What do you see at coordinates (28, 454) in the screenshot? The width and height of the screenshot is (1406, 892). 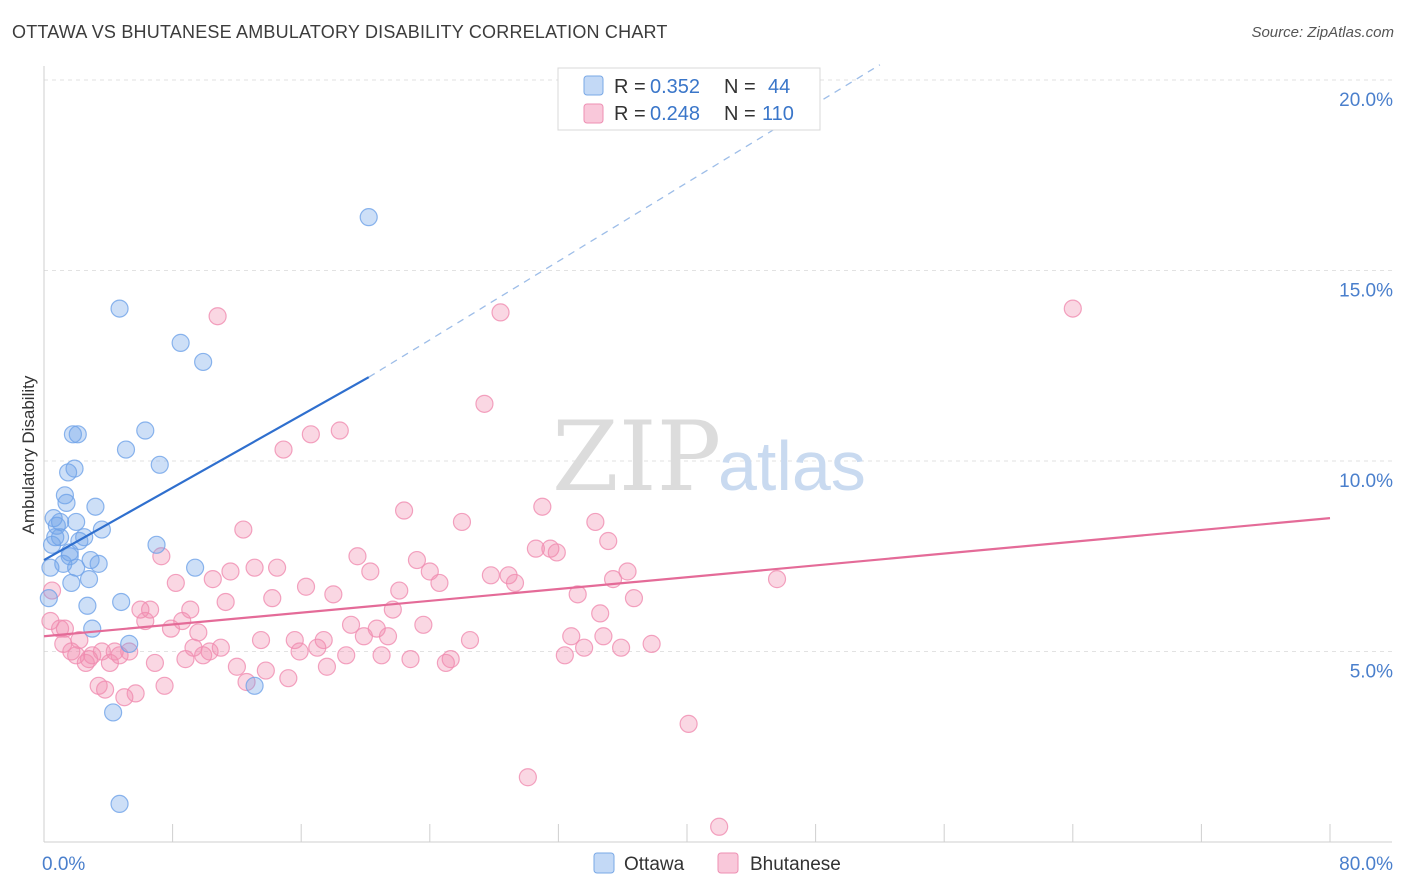 I see `y-axis-label: Ambulatory Disability` at bounding box center [28, 454].